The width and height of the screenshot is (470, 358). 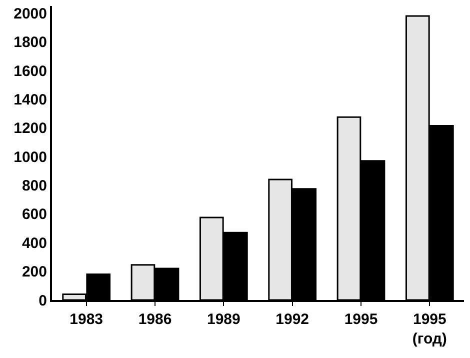 I want to click on y-tick-label: 600, so click(x=34, y=215).